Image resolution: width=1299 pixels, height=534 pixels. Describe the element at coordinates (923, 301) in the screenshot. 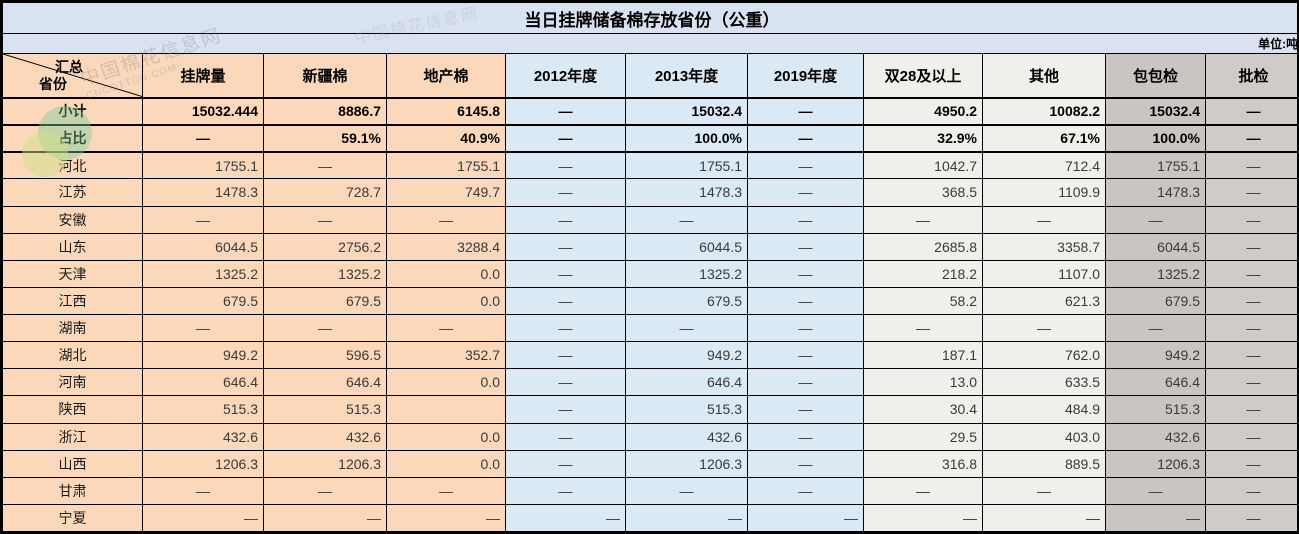

I see `data-cell: 58.2` at that location.